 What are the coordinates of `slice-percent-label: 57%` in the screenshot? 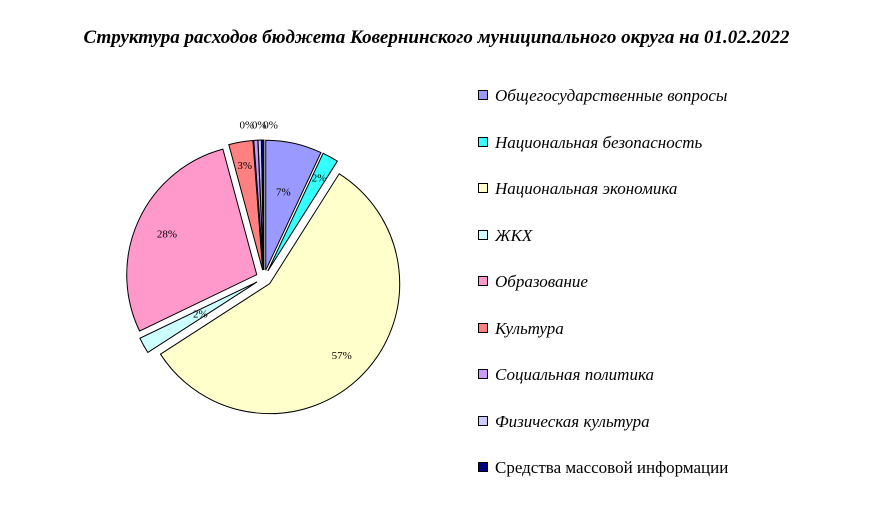 It's located at (342, 356).